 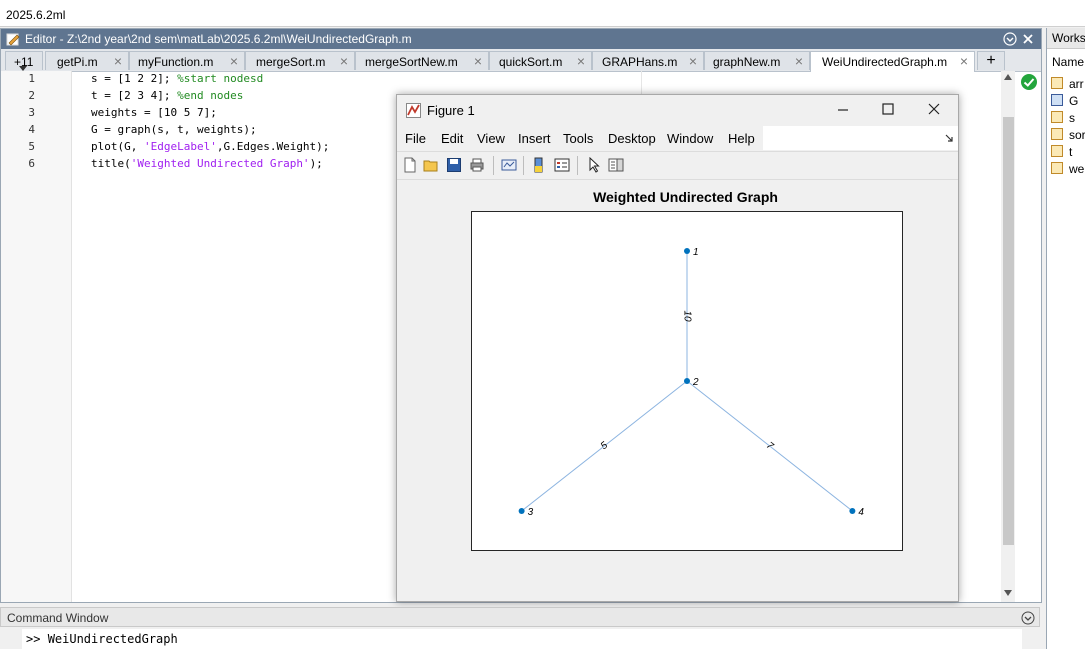 I want to click on menu-view: View, so click(x=491, y=138).